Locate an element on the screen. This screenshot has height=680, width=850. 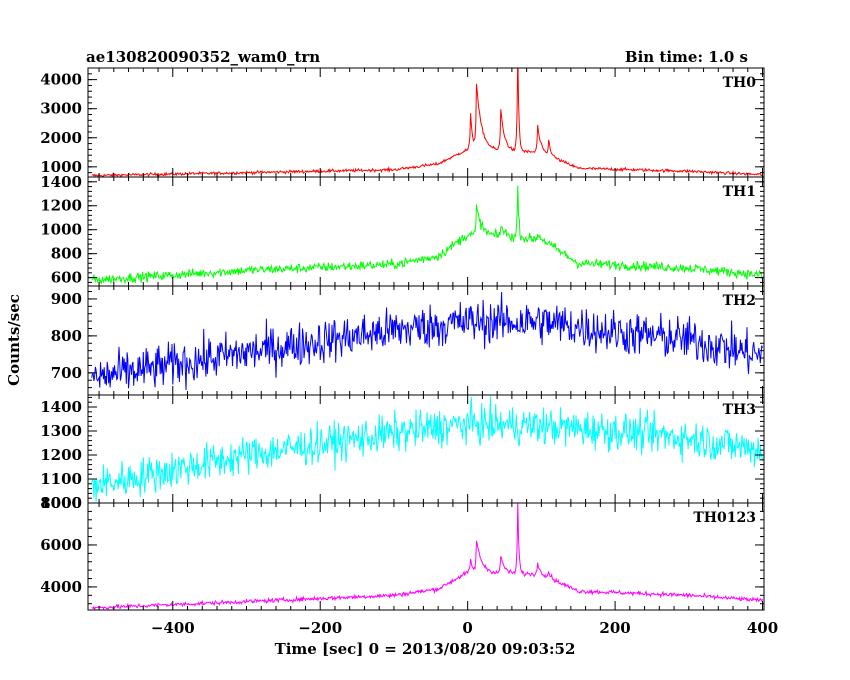
y-tick-label: 8000 is located at coordinates (61, 503).